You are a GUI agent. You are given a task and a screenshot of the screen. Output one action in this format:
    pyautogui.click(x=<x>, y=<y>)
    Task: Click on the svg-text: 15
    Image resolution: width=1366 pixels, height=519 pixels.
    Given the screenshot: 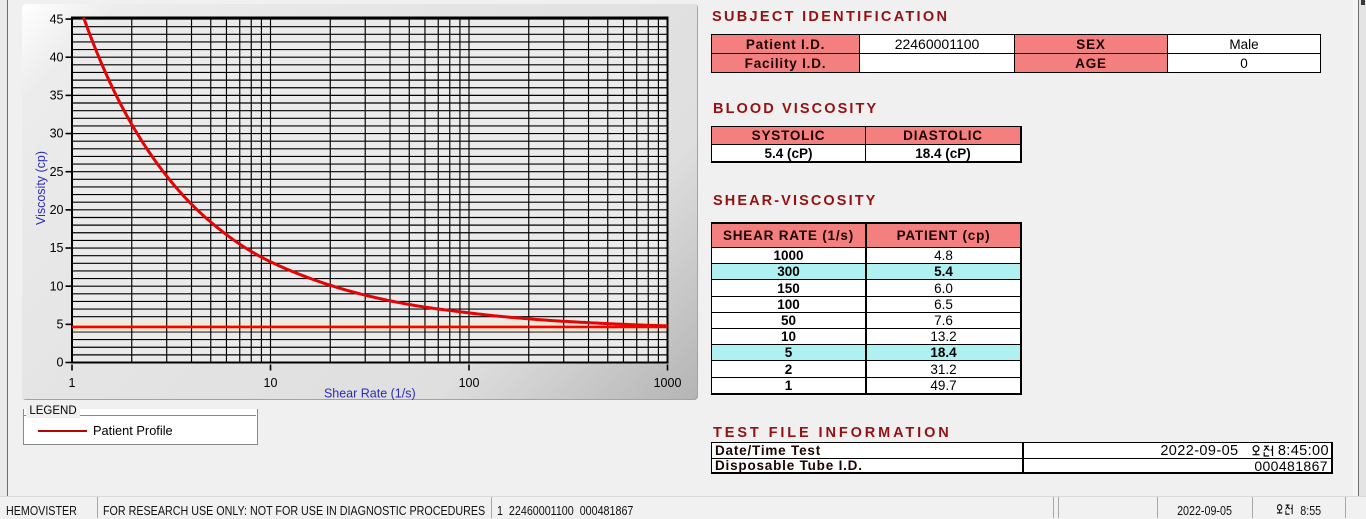 What is the action you would take?
    pyautogui.click(x=57, y=248)
    